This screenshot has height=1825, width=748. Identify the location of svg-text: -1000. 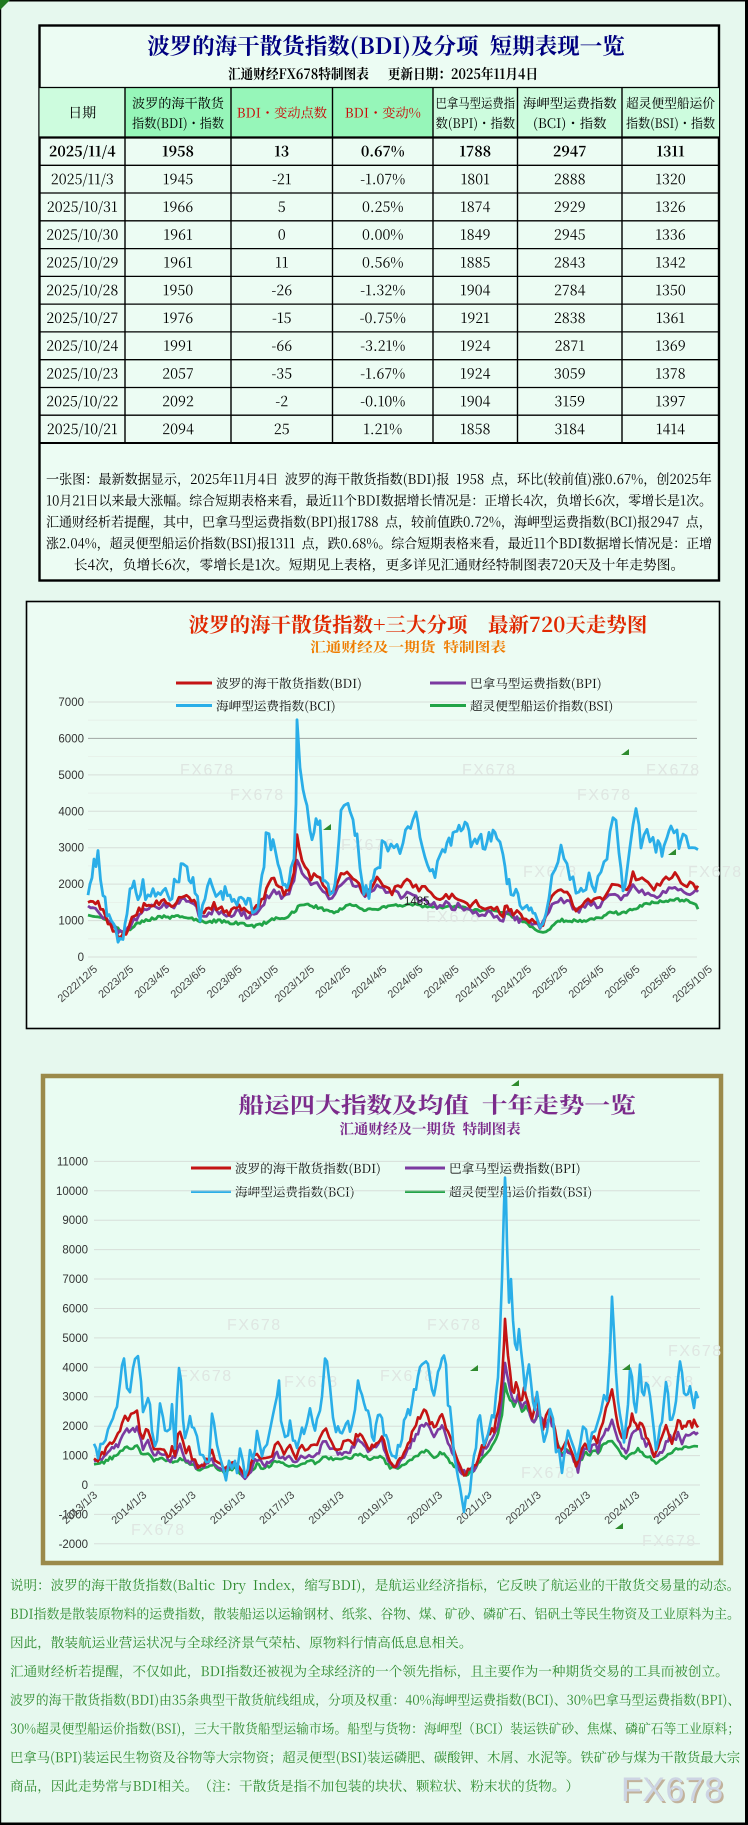
(73, 1515).